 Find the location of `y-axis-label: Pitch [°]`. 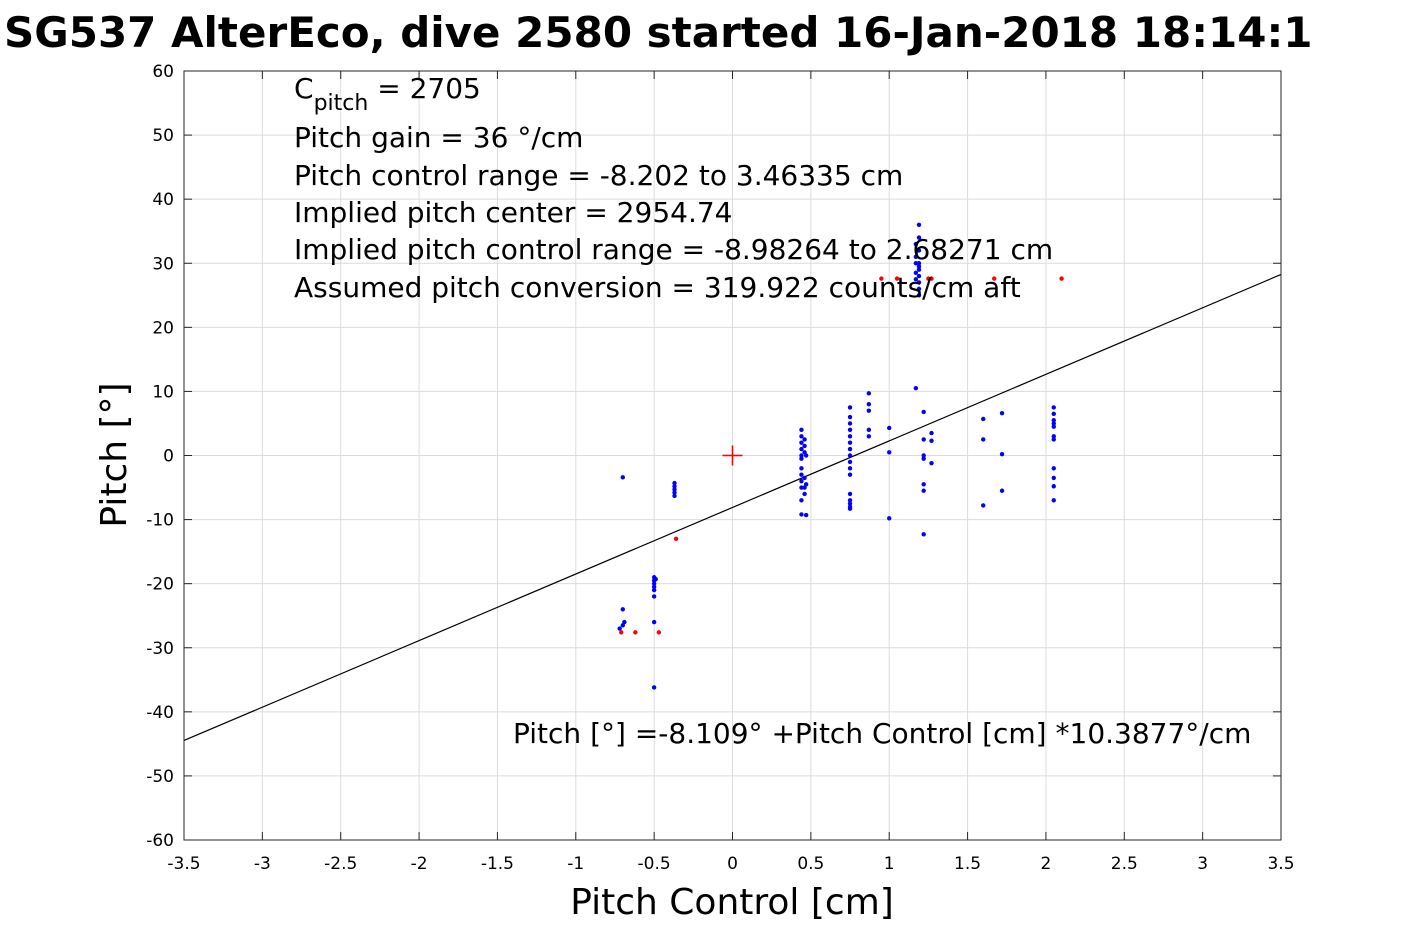

y-axis-label: Pitch [°] is located at coordinates (114, 454).